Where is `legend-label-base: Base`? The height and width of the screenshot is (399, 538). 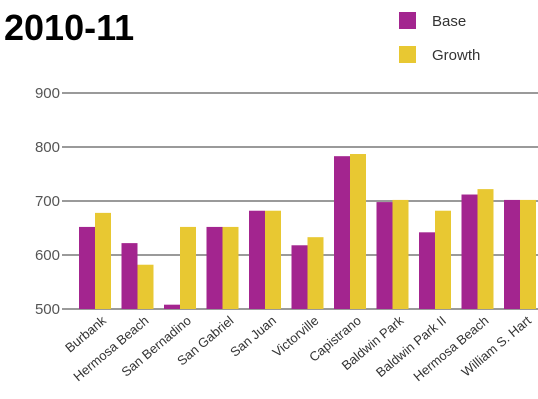
legend-label-base: Base is located at coordinates (449, 21).